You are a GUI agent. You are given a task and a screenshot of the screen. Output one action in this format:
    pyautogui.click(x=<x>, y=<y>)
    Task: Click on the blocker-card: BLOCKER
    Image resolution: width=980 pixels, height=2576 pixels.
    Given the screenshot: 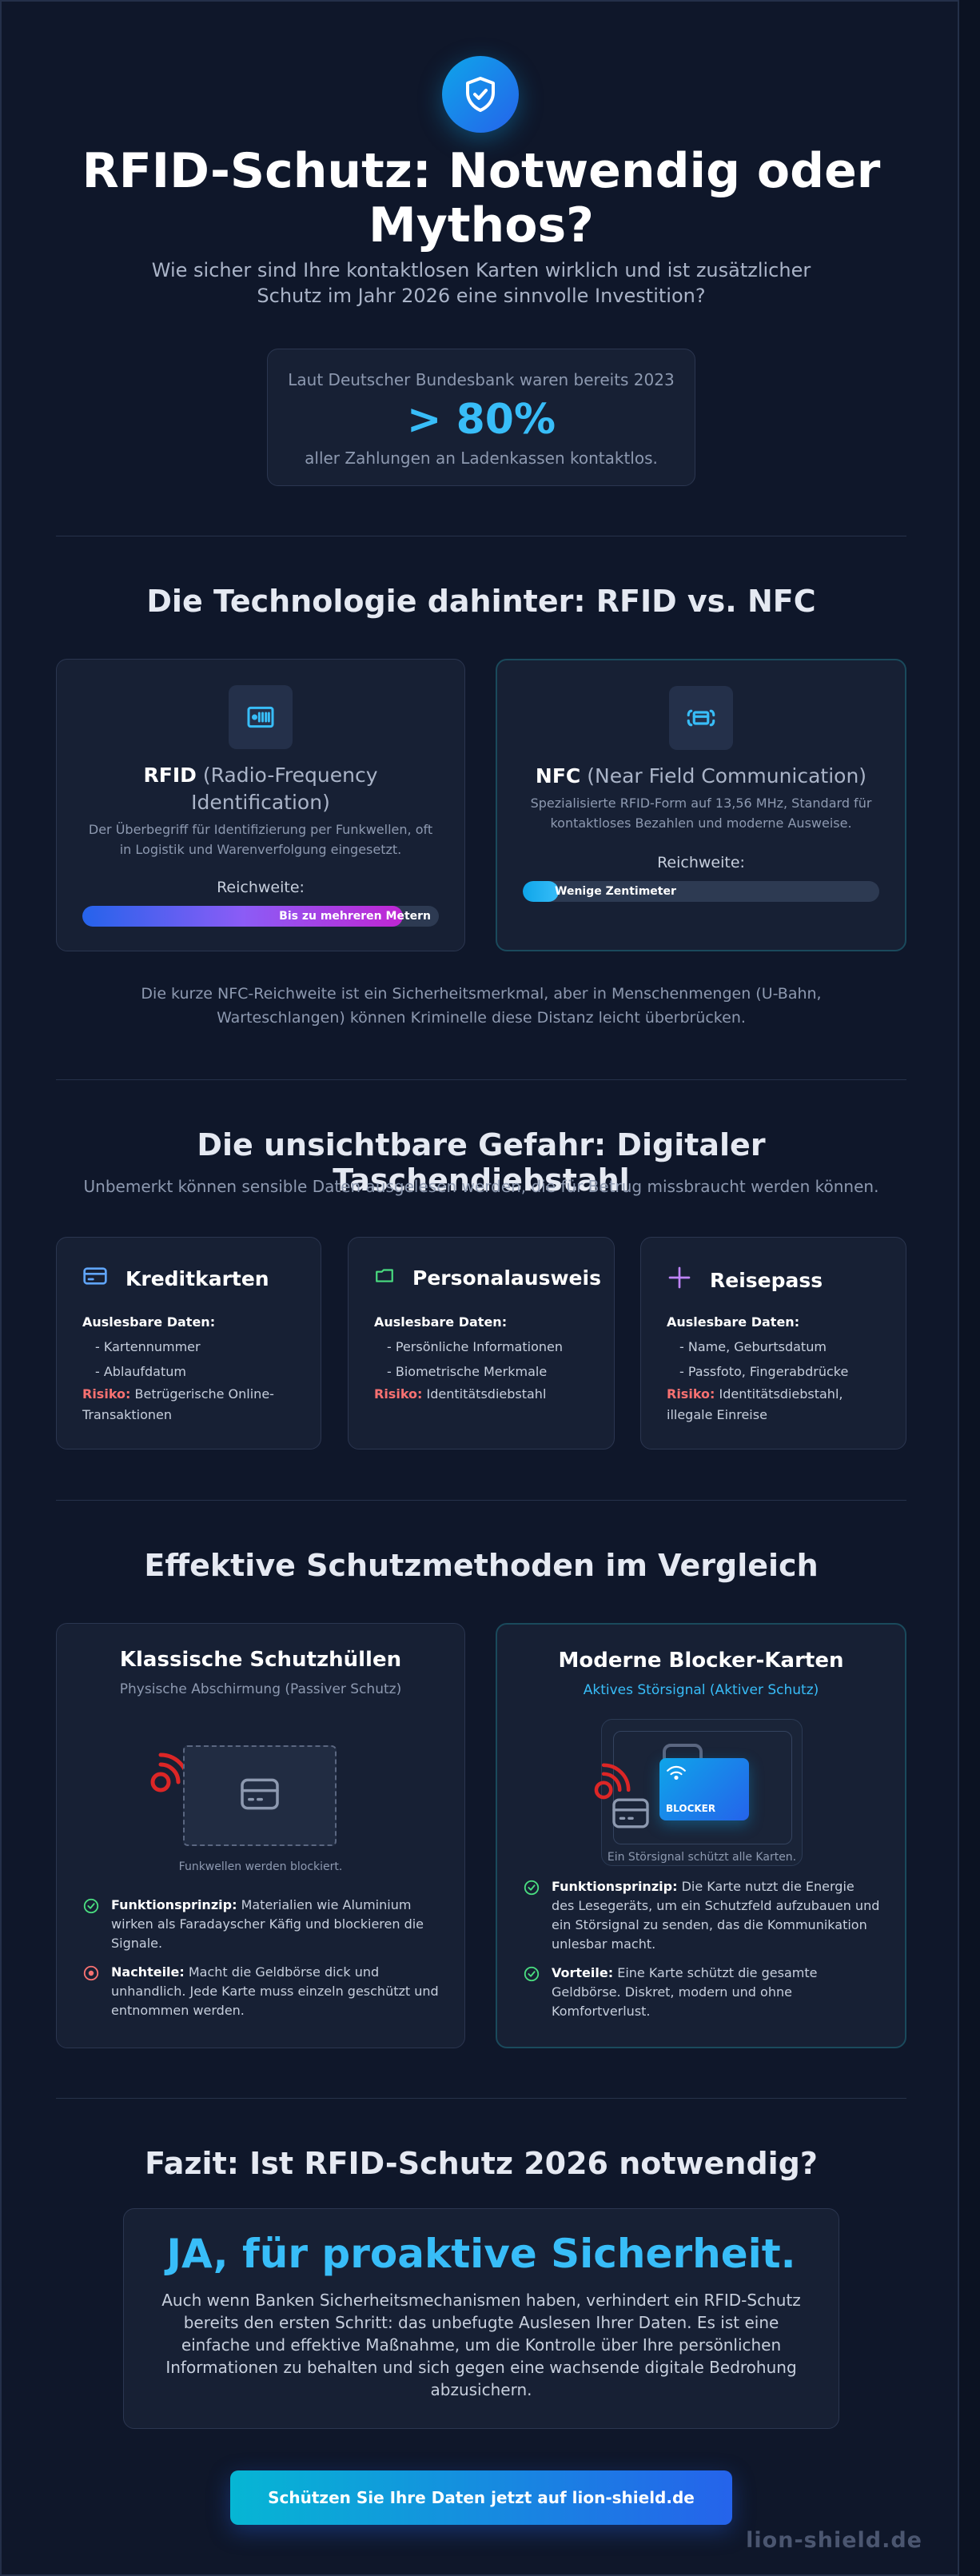 What is the action you would take?
    pyautogui.click(x=704, y=1789)
    